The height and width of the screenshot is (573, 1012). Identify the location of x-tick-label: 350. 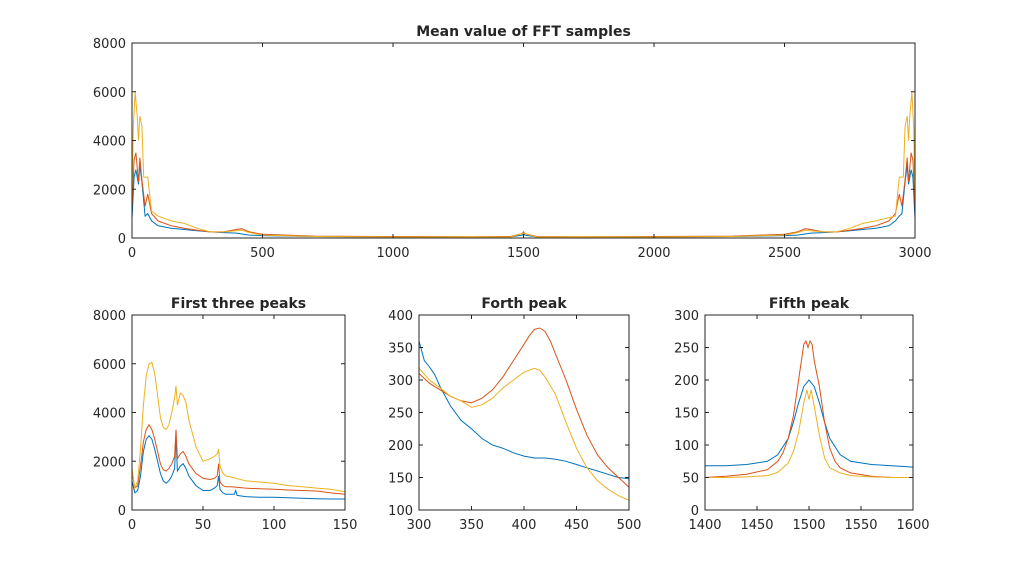
(471, 525).